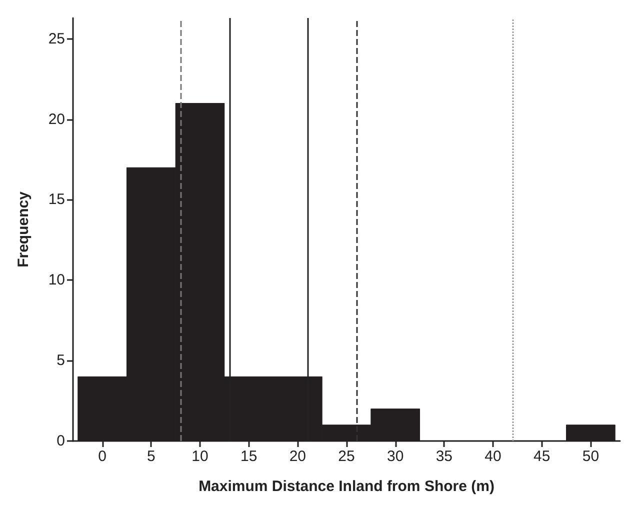 The image size is (634, 514). What do you see at coordinates (444, 456) in the screenshot?
I see `x-tick-label: 35` at bounding box center [444, 456].